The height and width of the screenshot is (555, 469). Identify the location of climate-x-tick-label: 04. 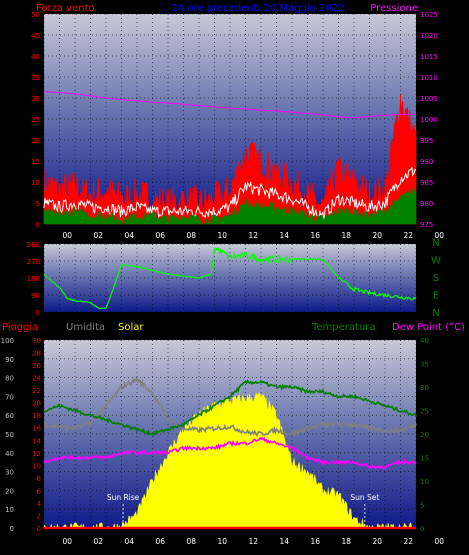
(129, 541).